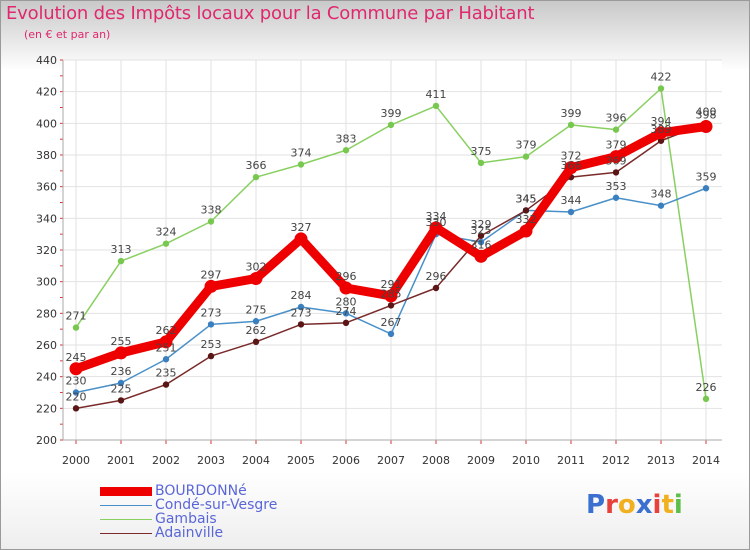 The height and width of the screenshot is (550, 750). Describe the element at coordinates (346, 460) in the screenshot. I see `x-tick-label: 2006` at that location.